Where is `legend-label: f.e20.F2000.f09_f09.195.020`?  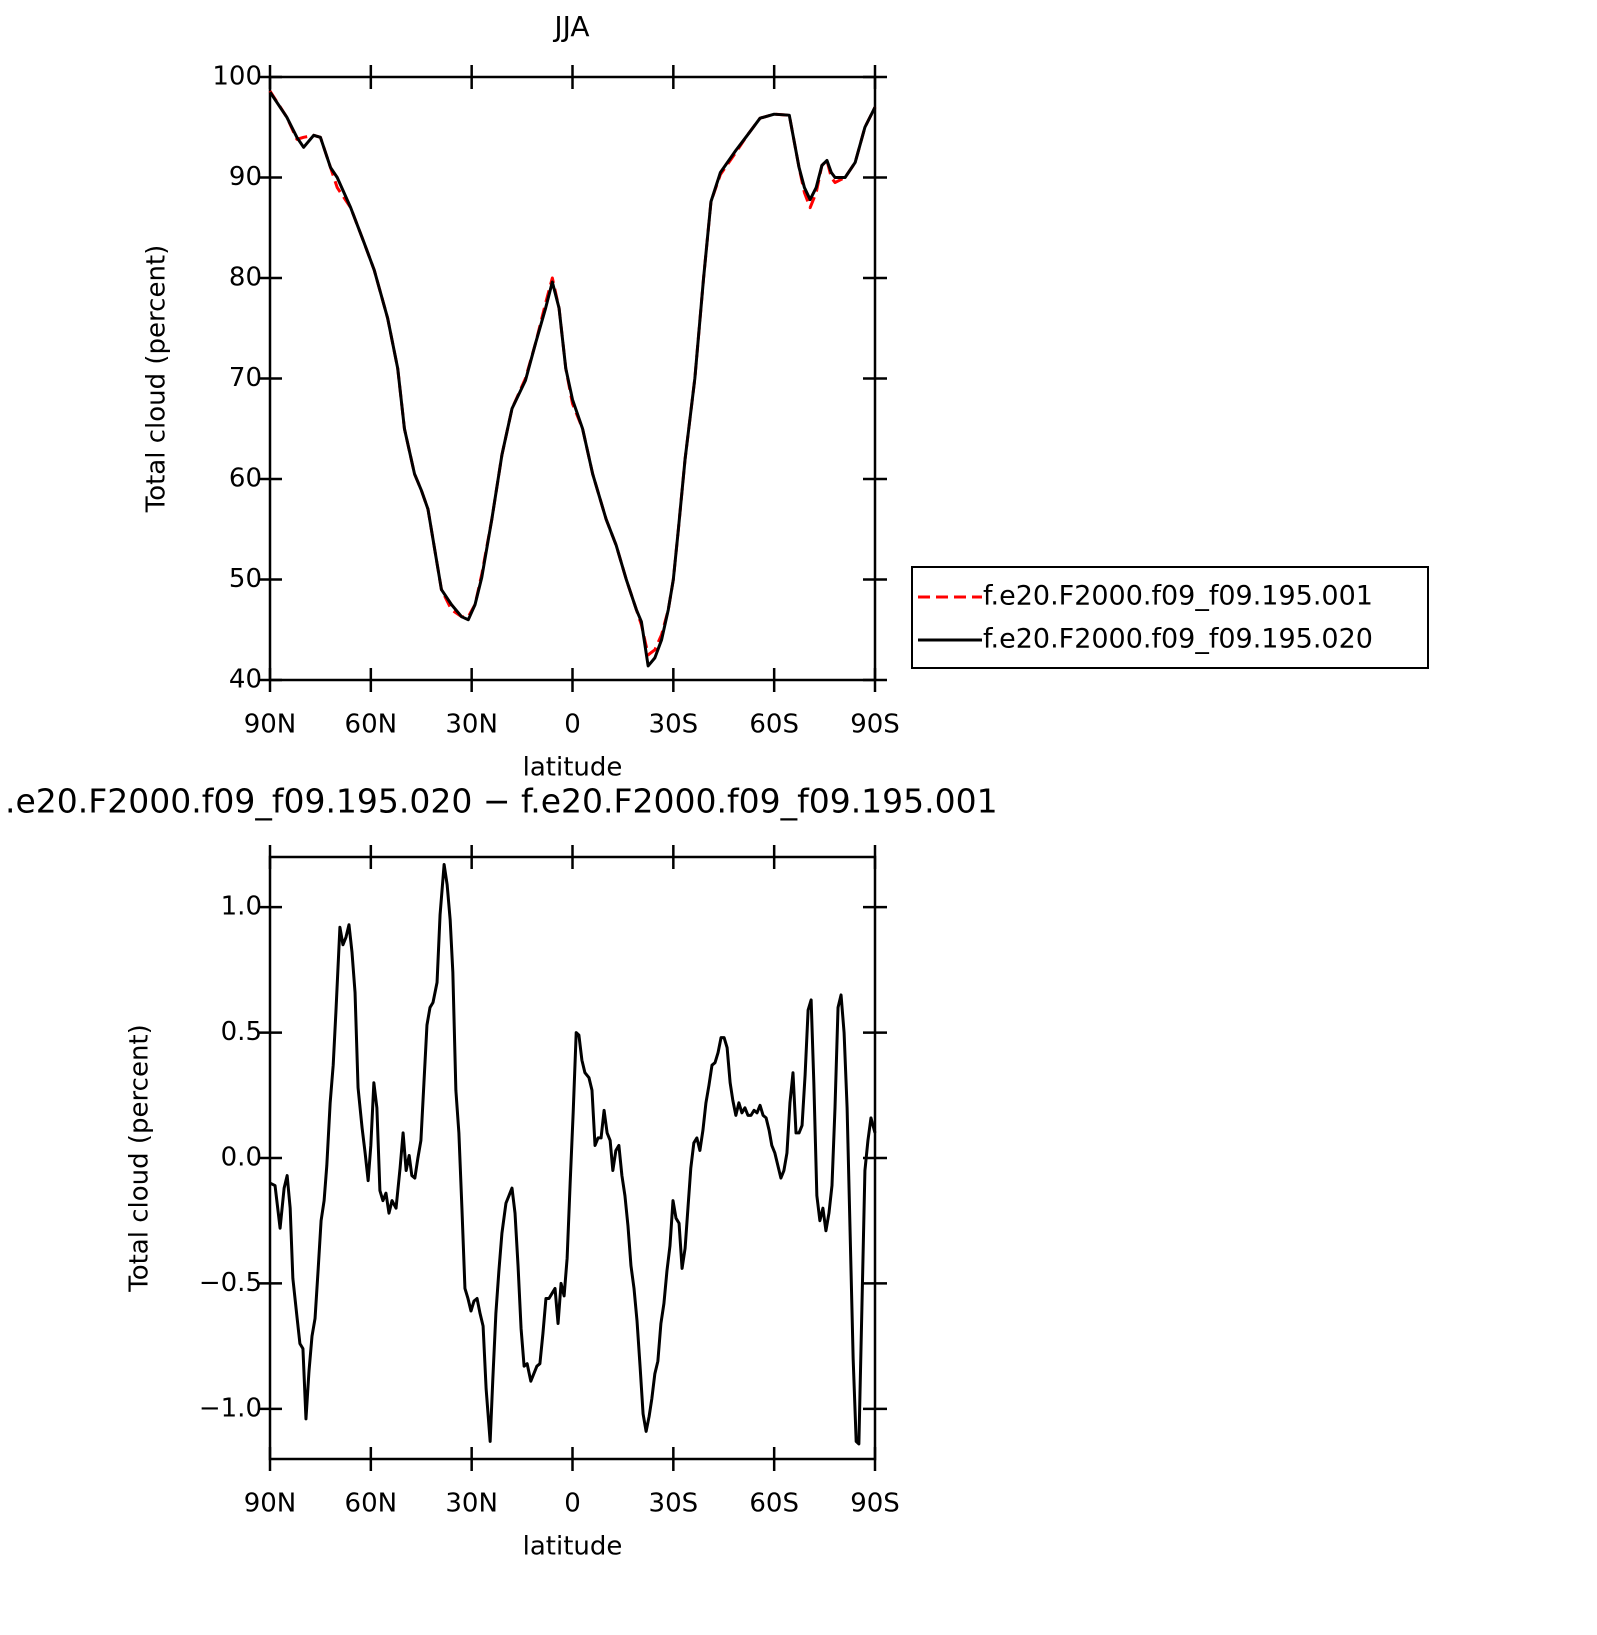
legend-label: f.e20.F2000.f09_f09.195.020 is located at coordinates (1178, 639).